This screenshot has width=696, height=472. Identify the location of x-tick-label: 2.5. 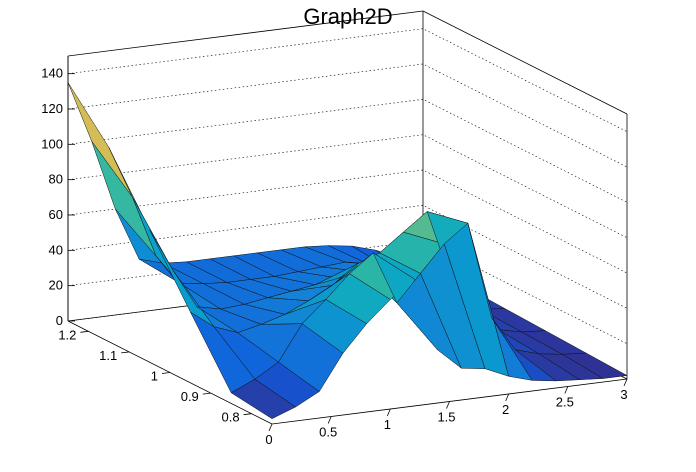
(565, 402).